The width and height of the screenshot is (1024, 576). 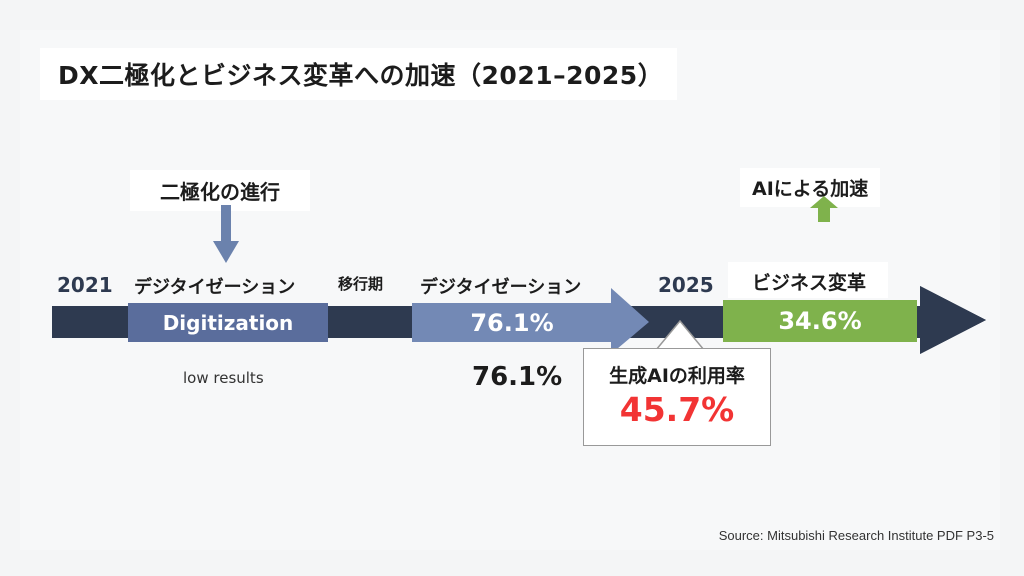 What do you see at coordinates (215, 287) in the screenshot?
I see `stage1-label: デジタイゼーション` at bounding box center [215, 287].